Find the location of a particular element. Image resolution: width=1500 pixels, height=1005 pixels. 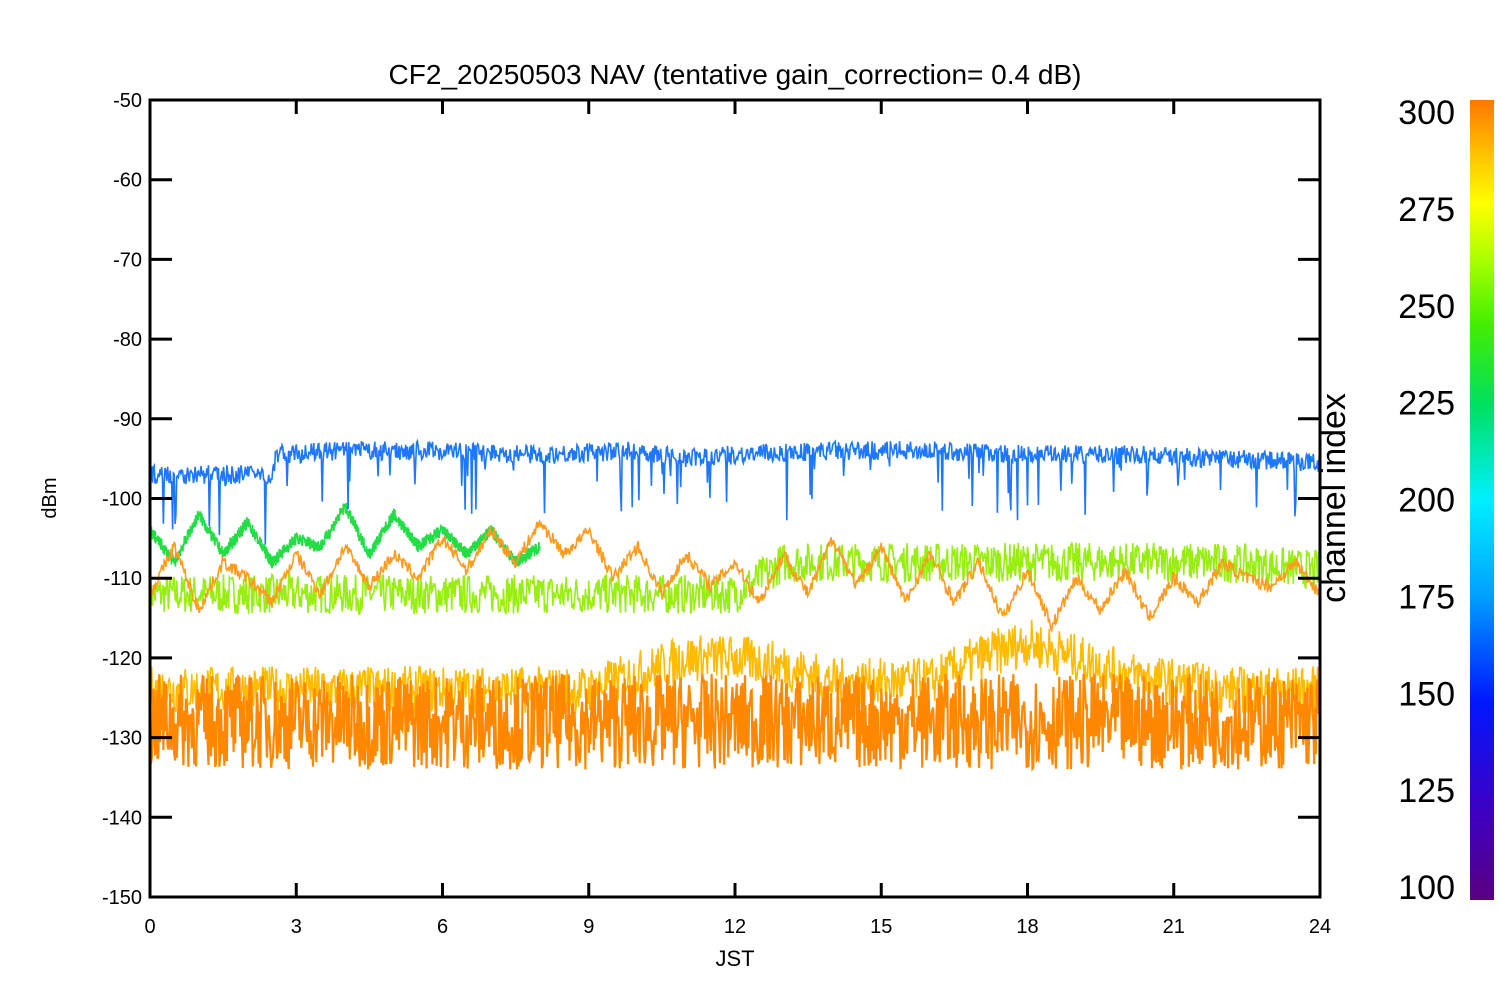

x-tick-label: 6 is located at coordinates (442, 927).